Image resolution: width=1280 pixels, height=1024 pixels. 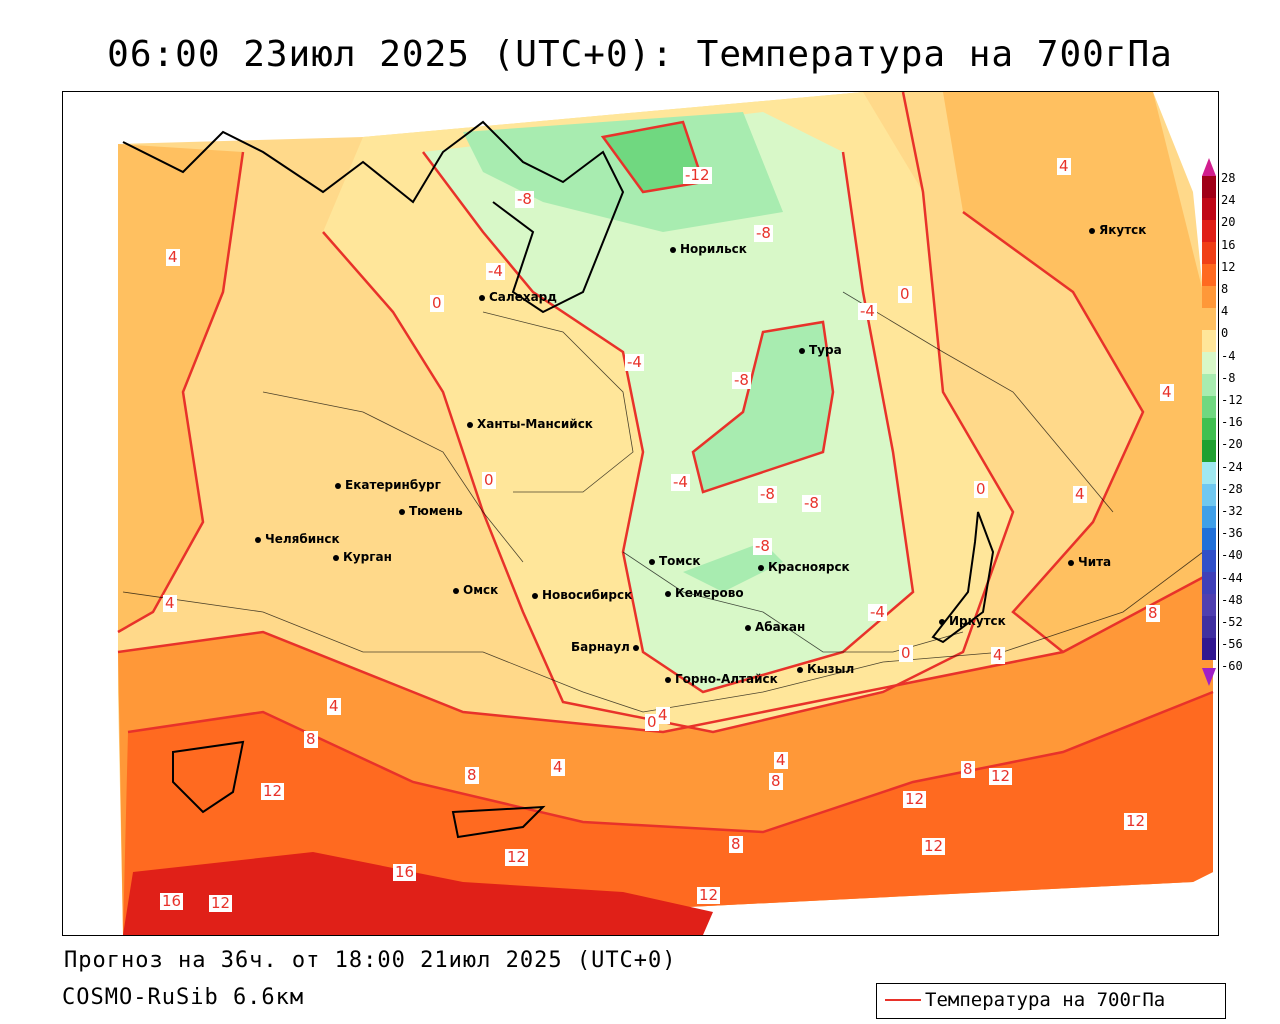 I want to click on colorbar-tick-label: -48, so click(x=1232, y=599).